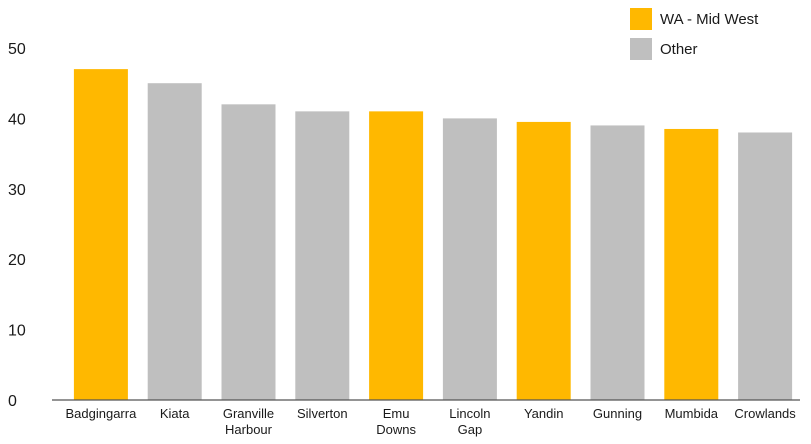  I want to click on y-tick-label: 20, so click(17, 260).